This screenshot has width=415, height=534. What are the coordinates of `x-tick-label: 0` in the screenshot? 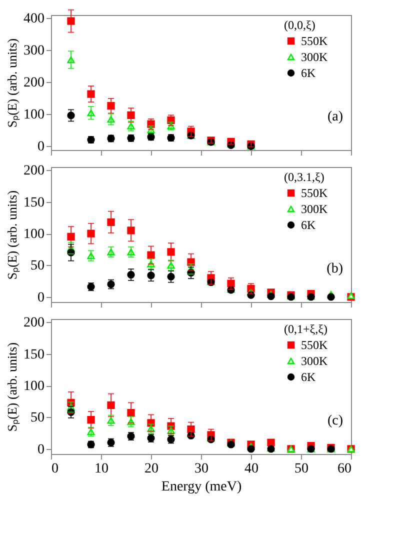 It's located at (55, 469).